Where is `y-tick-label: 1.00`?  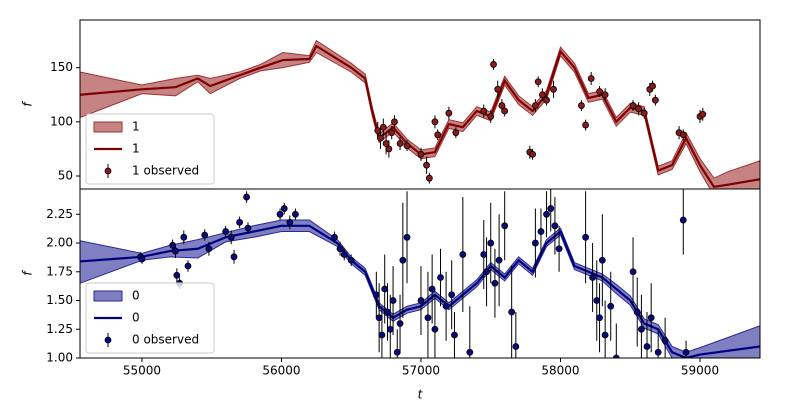
y-tick-label: 1.00 is located at coordinates (59, 358).